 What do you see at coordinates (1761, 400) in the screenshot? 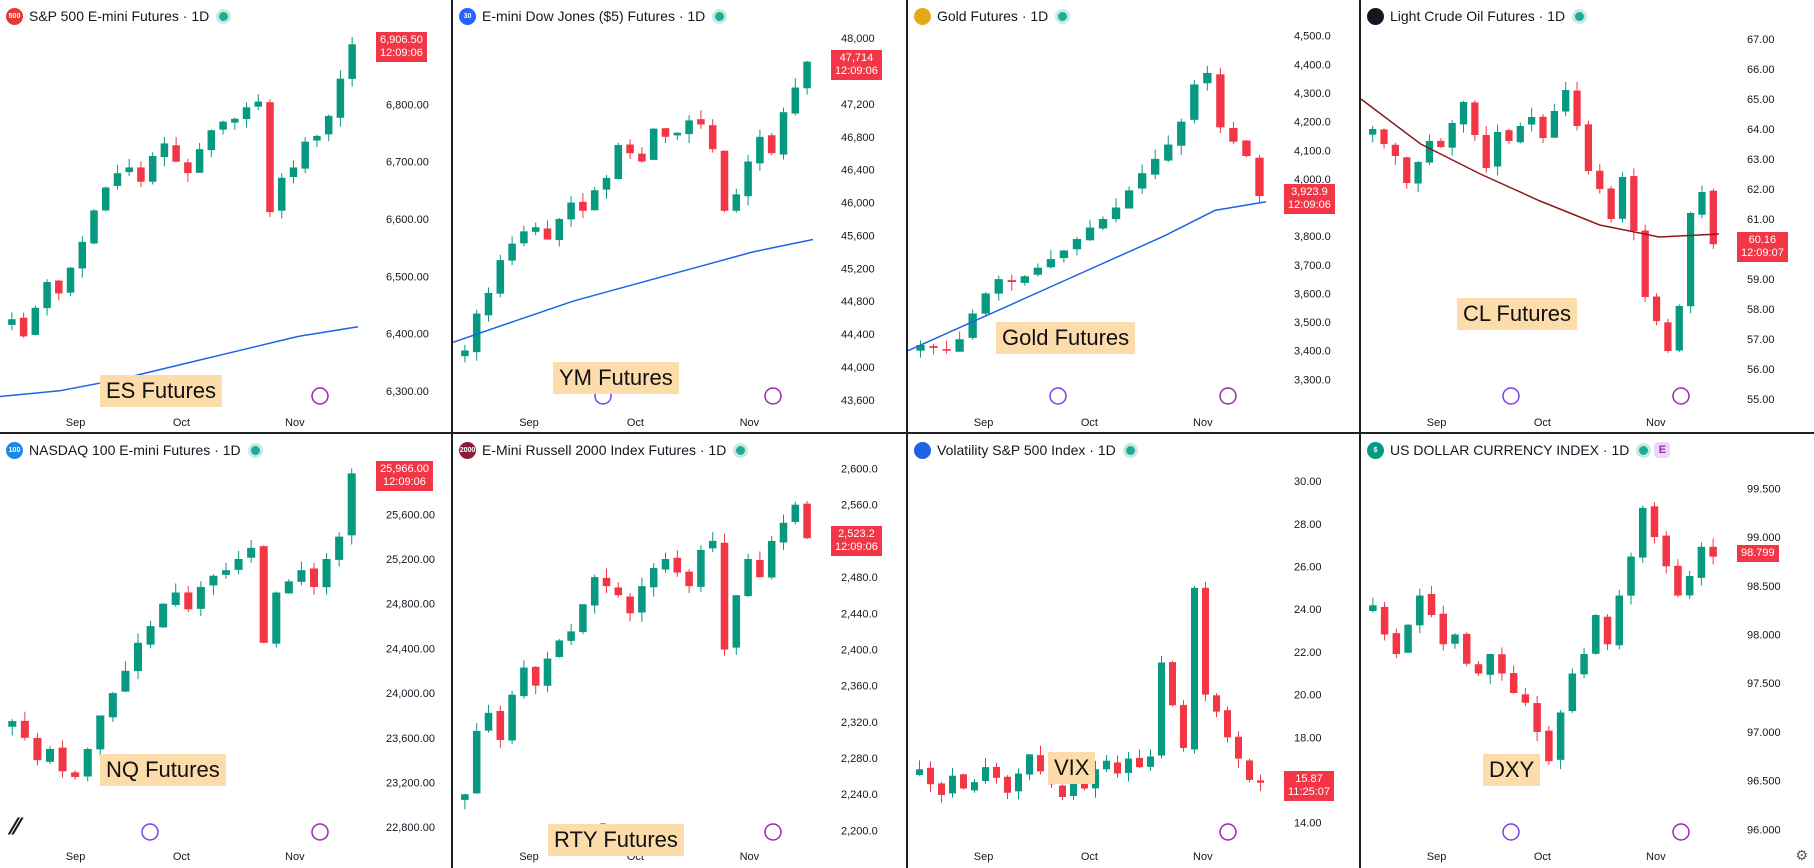
I see `y-tick-label: 55.00` at bounding box center [1761, 400].